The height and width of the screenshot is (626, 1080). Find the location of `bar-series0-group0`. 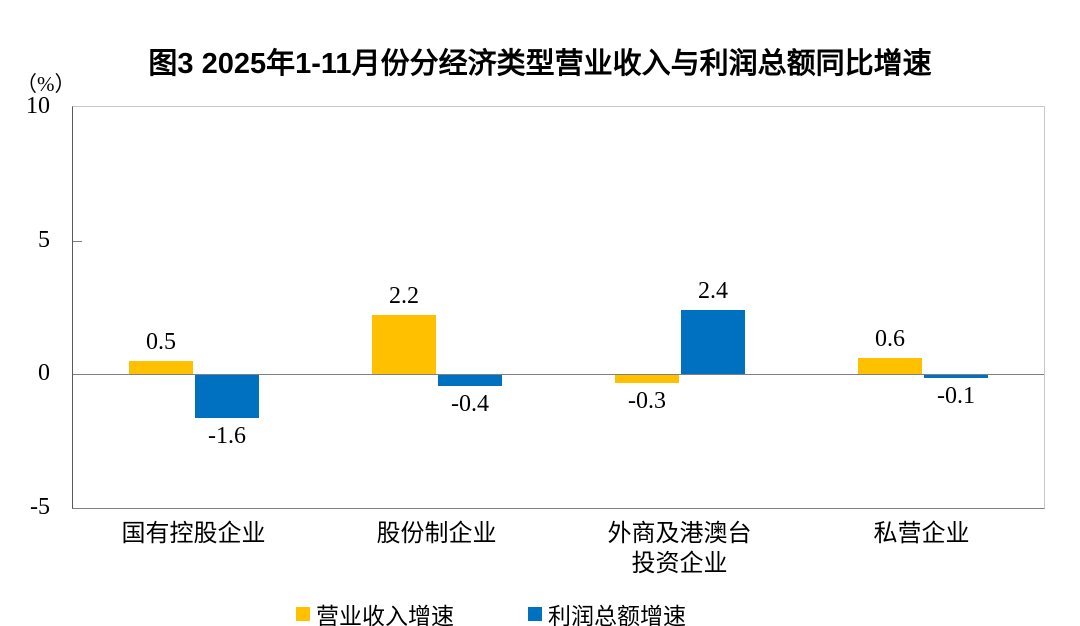

bar-series0-group0 is located at coordinates (161, 367).